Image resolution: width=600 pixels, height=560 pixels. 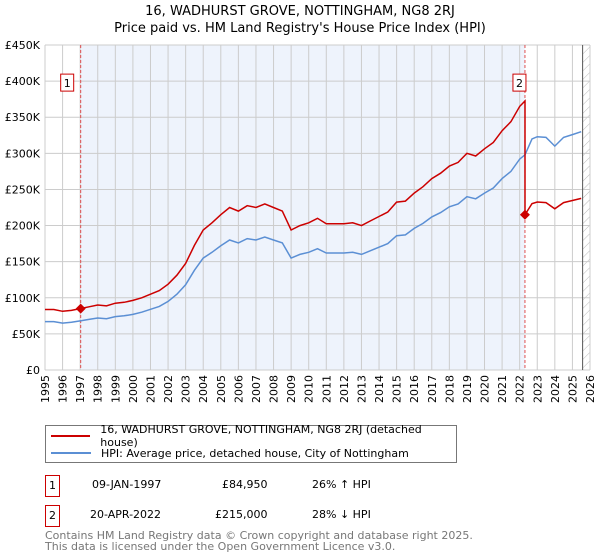 What do you see at coordinates (71, 453) in the screenshot?
I see `legend-swatch-blue` at bounding box center [71, 453].